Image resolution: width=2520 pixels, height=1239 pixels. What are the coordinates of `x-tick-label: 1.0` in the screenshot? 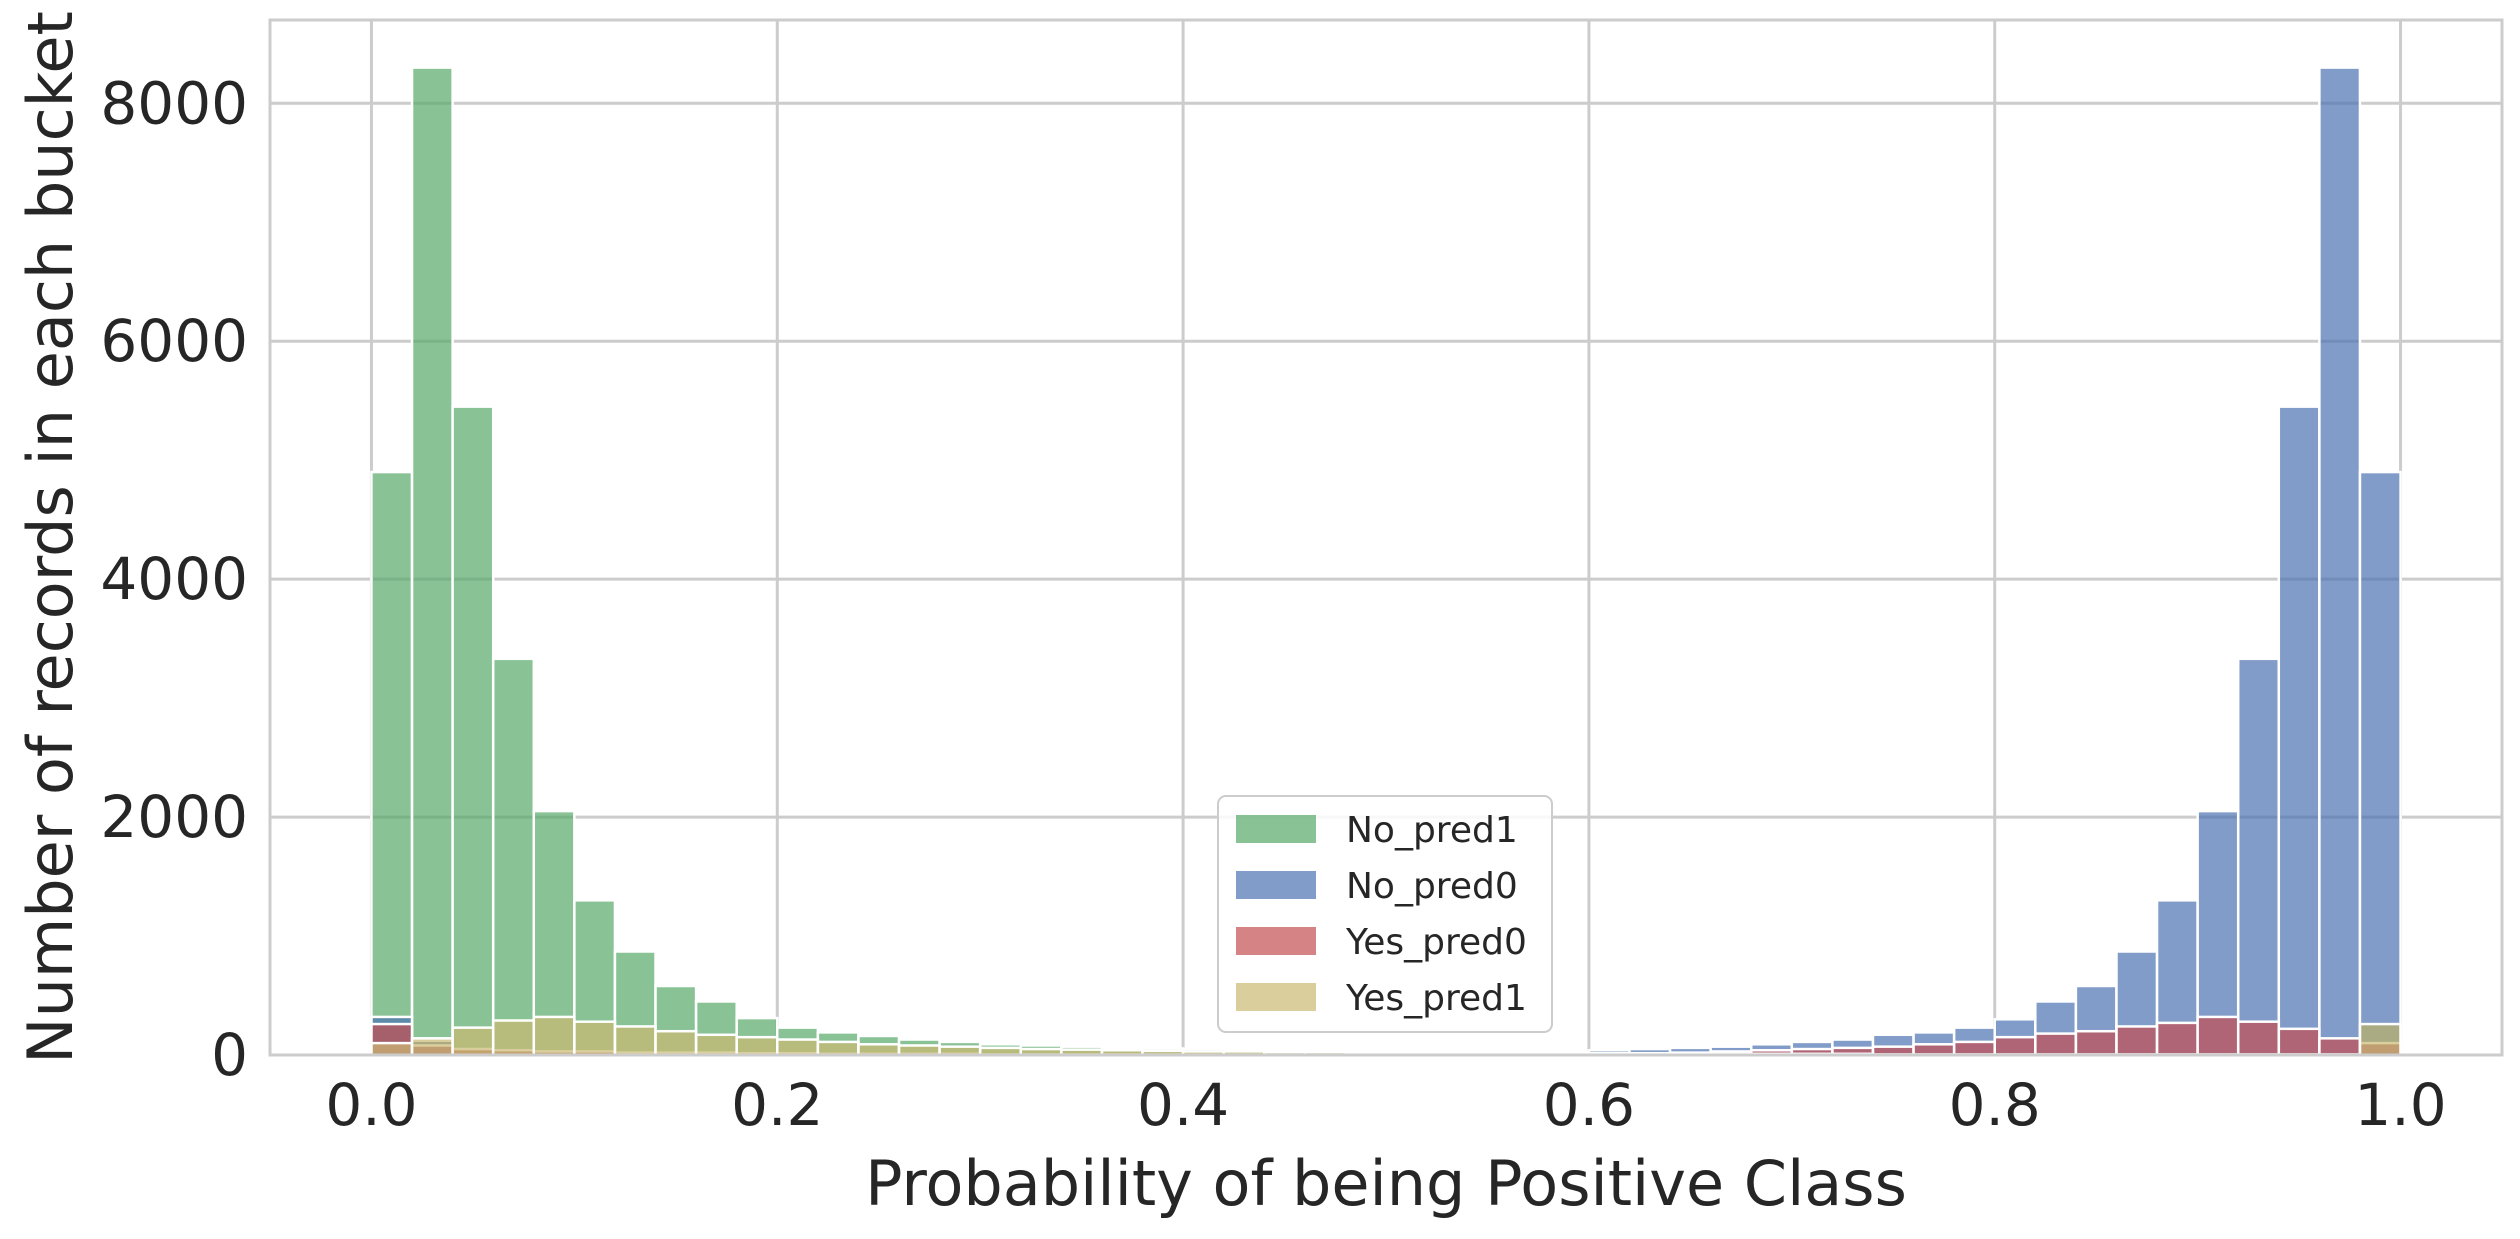 It's located at (2400, 1105).